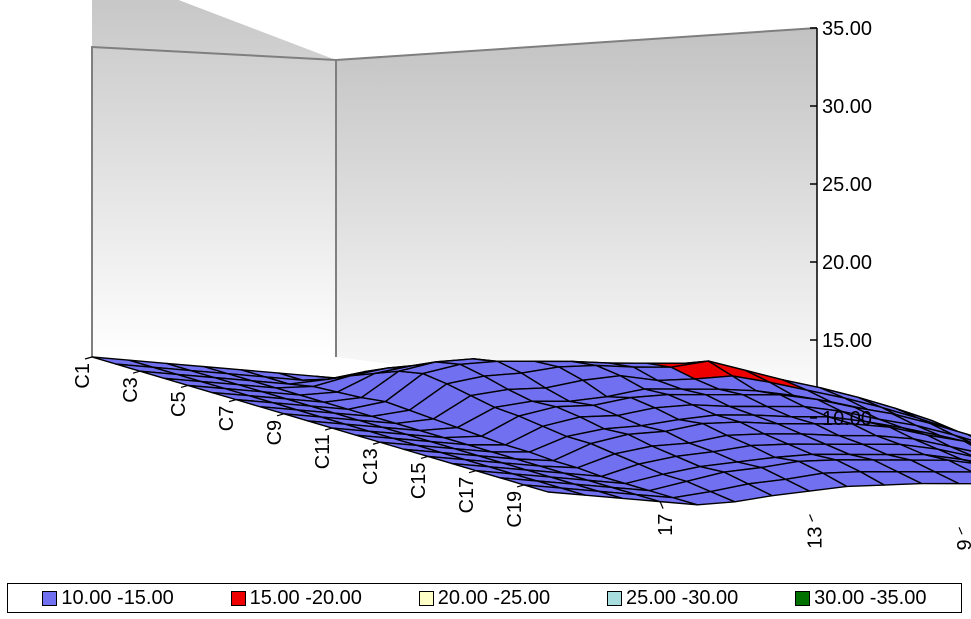 The width and height of the screenshot is (971, 619). Describe the element at coordinates (666, 525) in the screenshot. I see `y-tick-label: 17` at that location.